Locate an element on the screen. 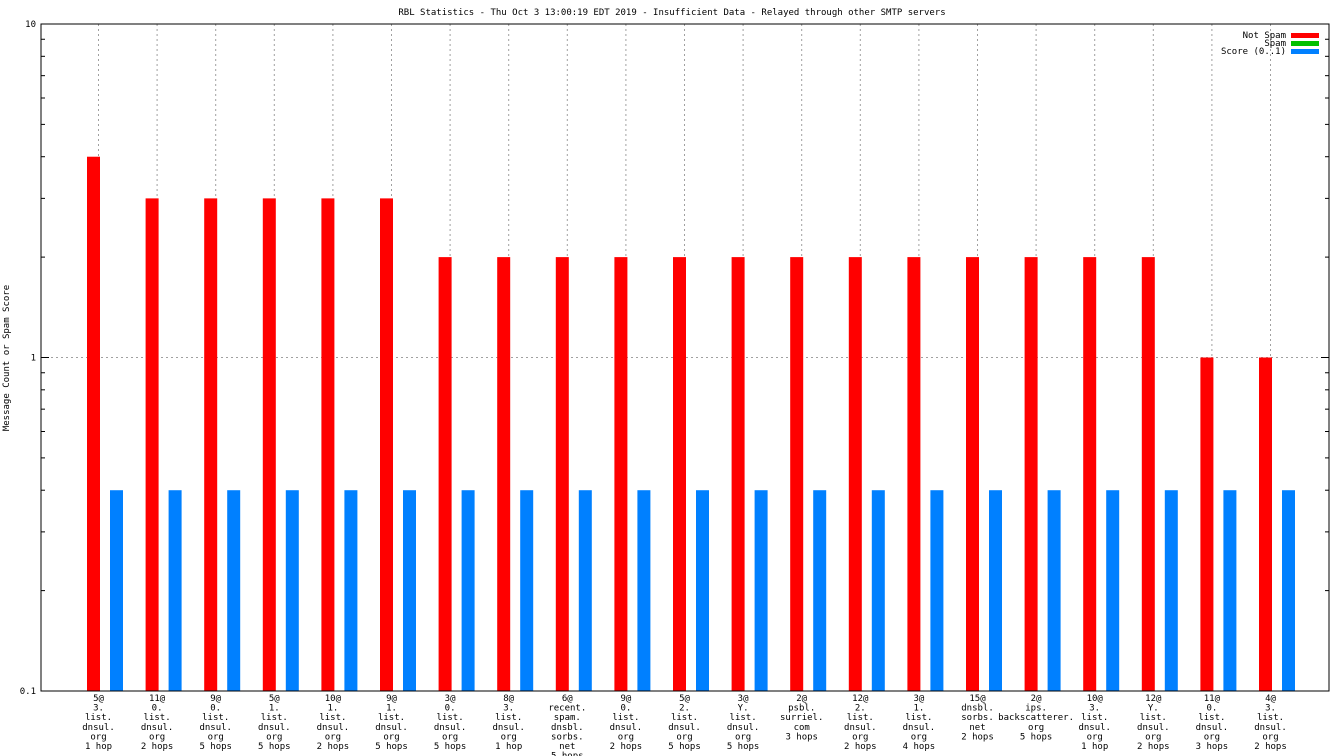  legend-label: Spam is located at coordinates (1275, 44).